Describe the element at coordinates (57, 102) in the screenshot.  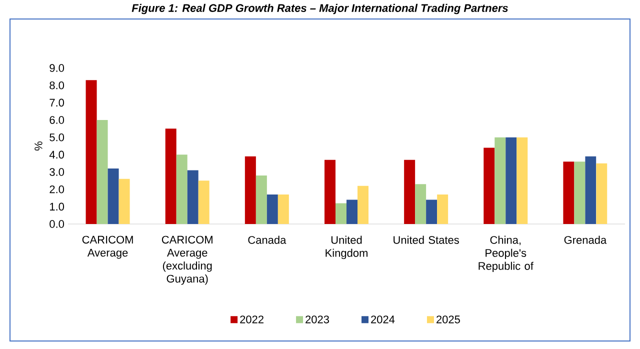
I see `y-tick-label: 7.0` at that location.